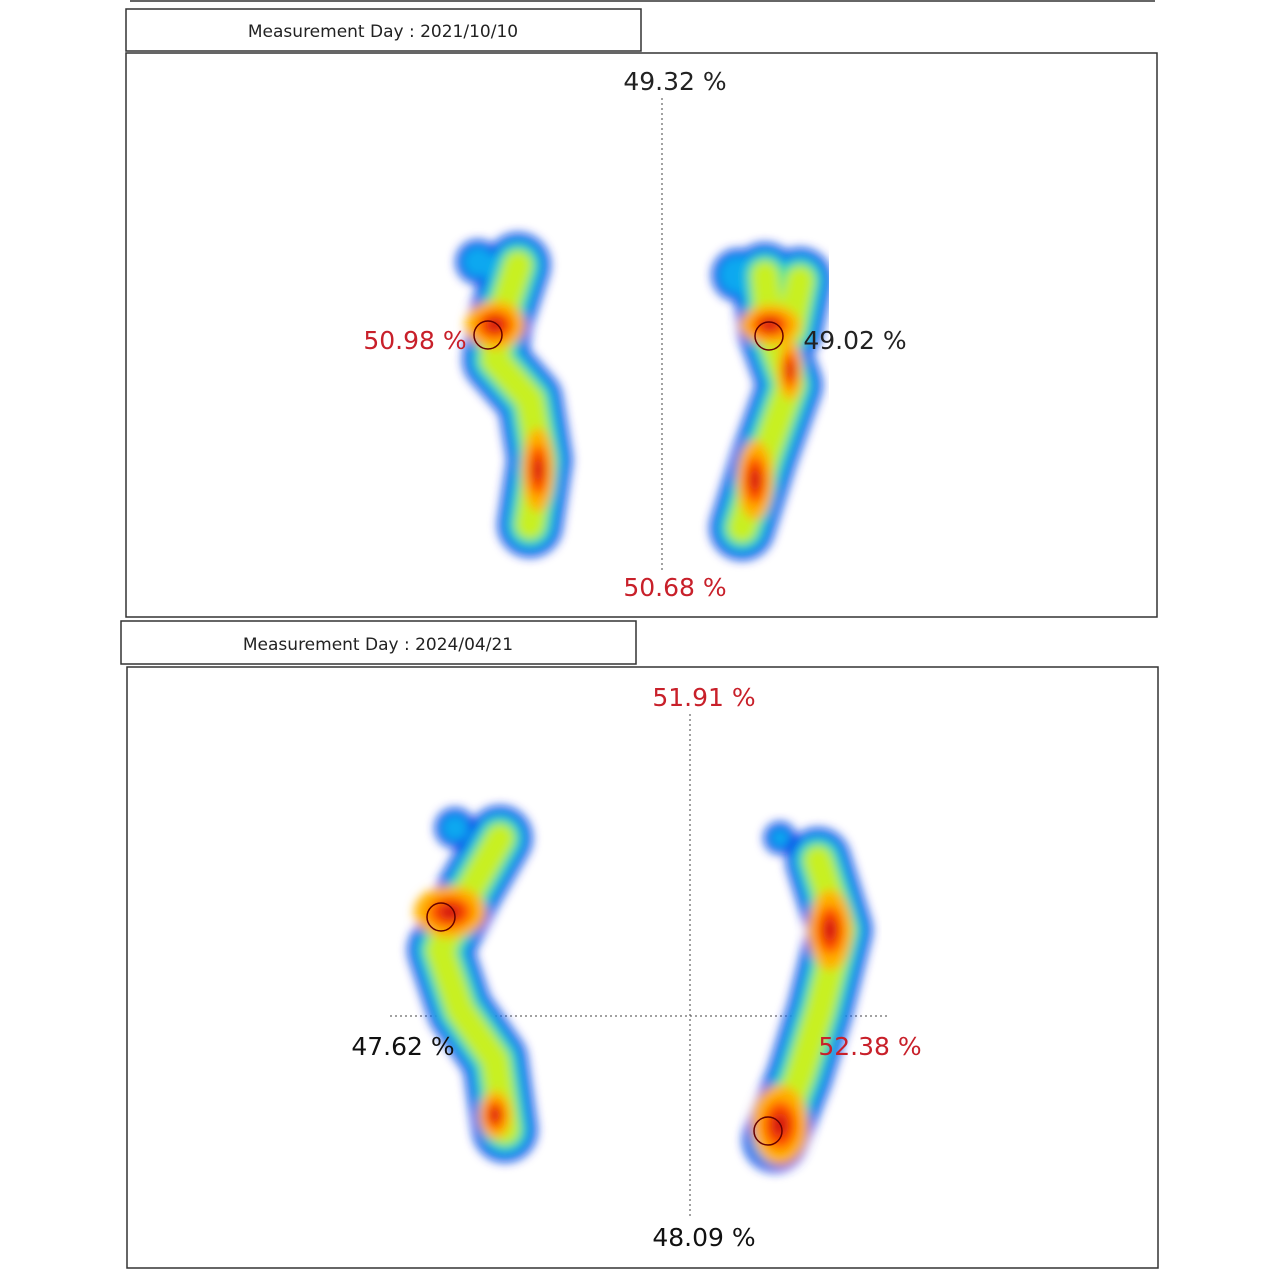 This screenshot has width=1280, height=1280. What do you see at coordinates (869, 1046) in the screenshot?
I see `percentage-label: 52.38 %` at bounding box center [869, 1046].